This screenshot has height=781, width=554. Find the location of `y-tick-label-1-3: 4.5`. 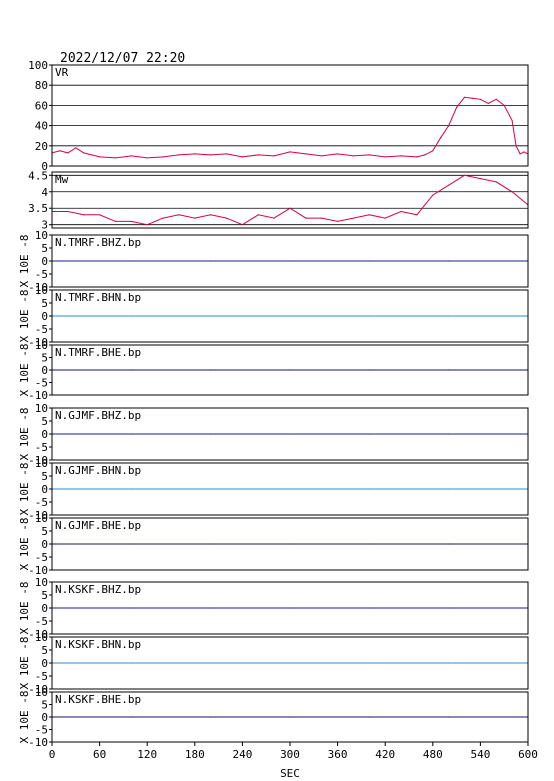

y-tick-label-1-3: 4.5 is located at coordinates (38, 175).